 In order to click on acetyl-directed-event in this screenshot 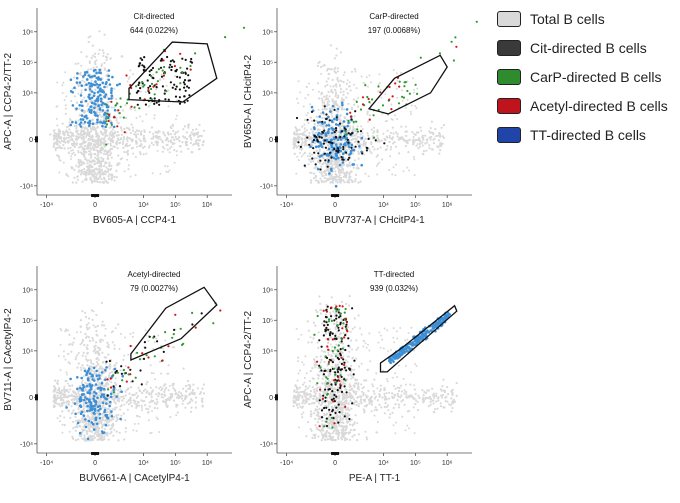, I will do `click(456, 46)`.